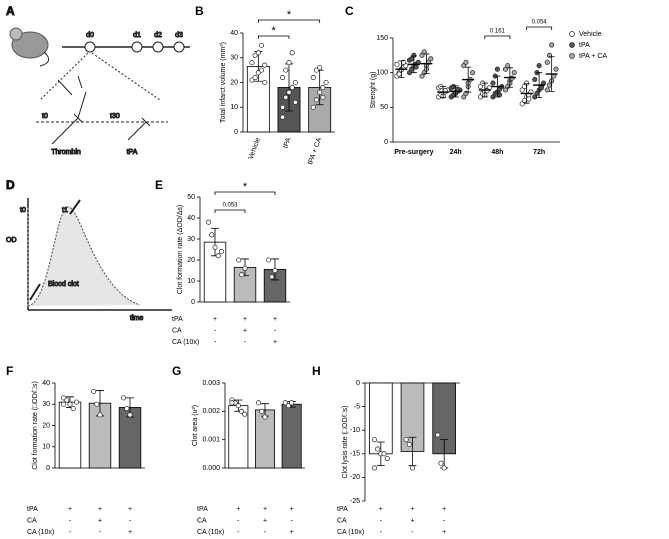 This screenshot has height=539, width=669. I want to click on y-tick-label: 40, so click(46, 383).